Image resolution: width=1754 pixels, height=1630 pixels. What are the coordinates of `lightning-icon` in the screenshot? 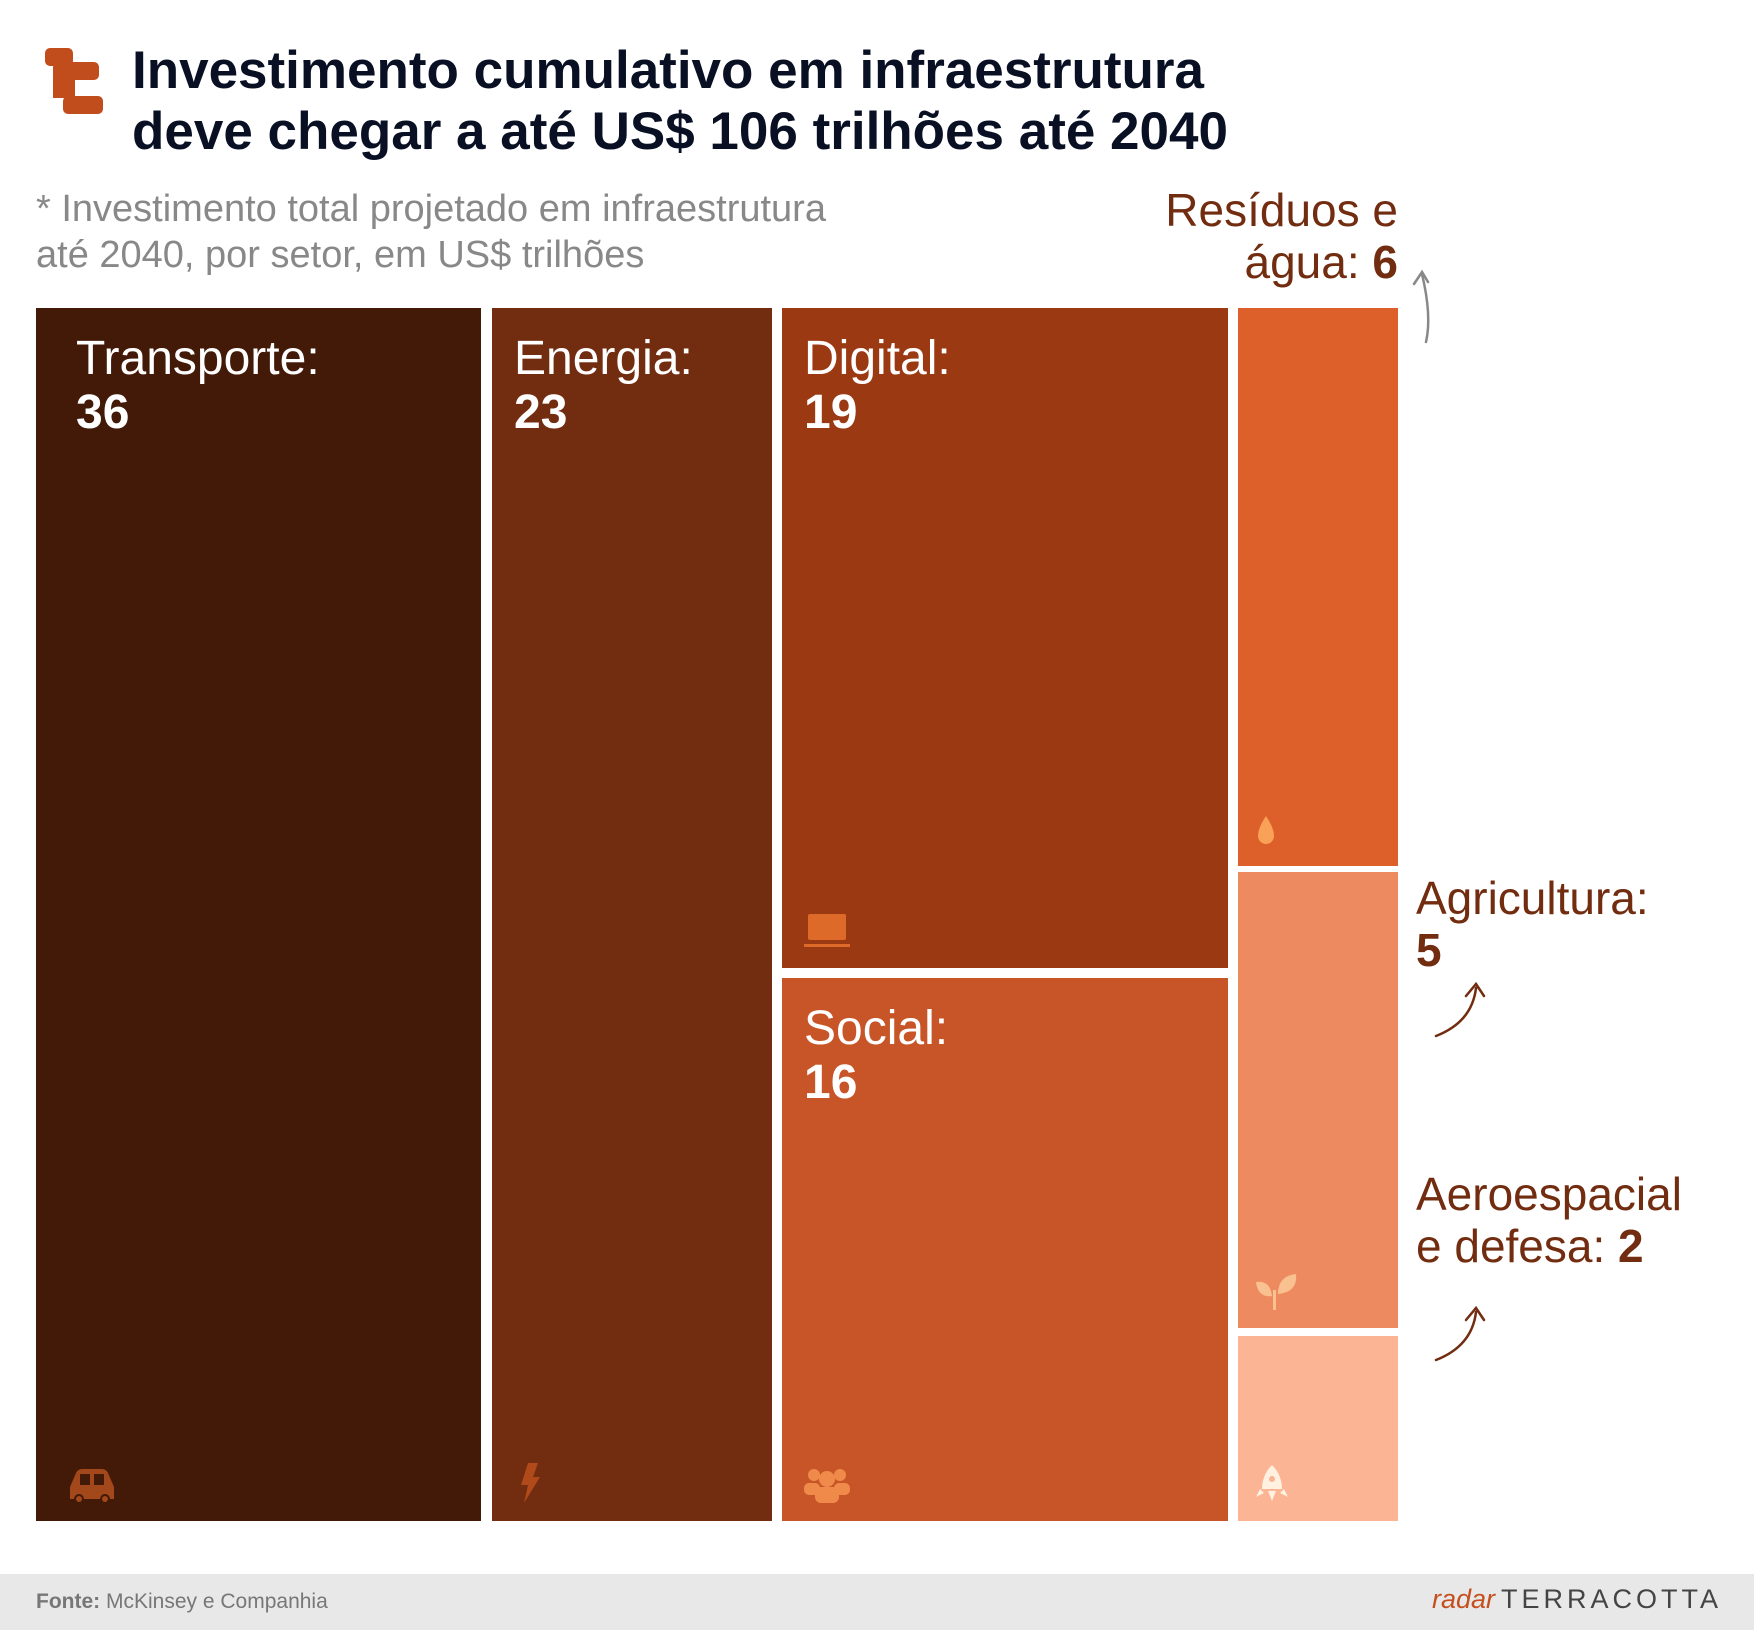 It's located at (530, 1483).